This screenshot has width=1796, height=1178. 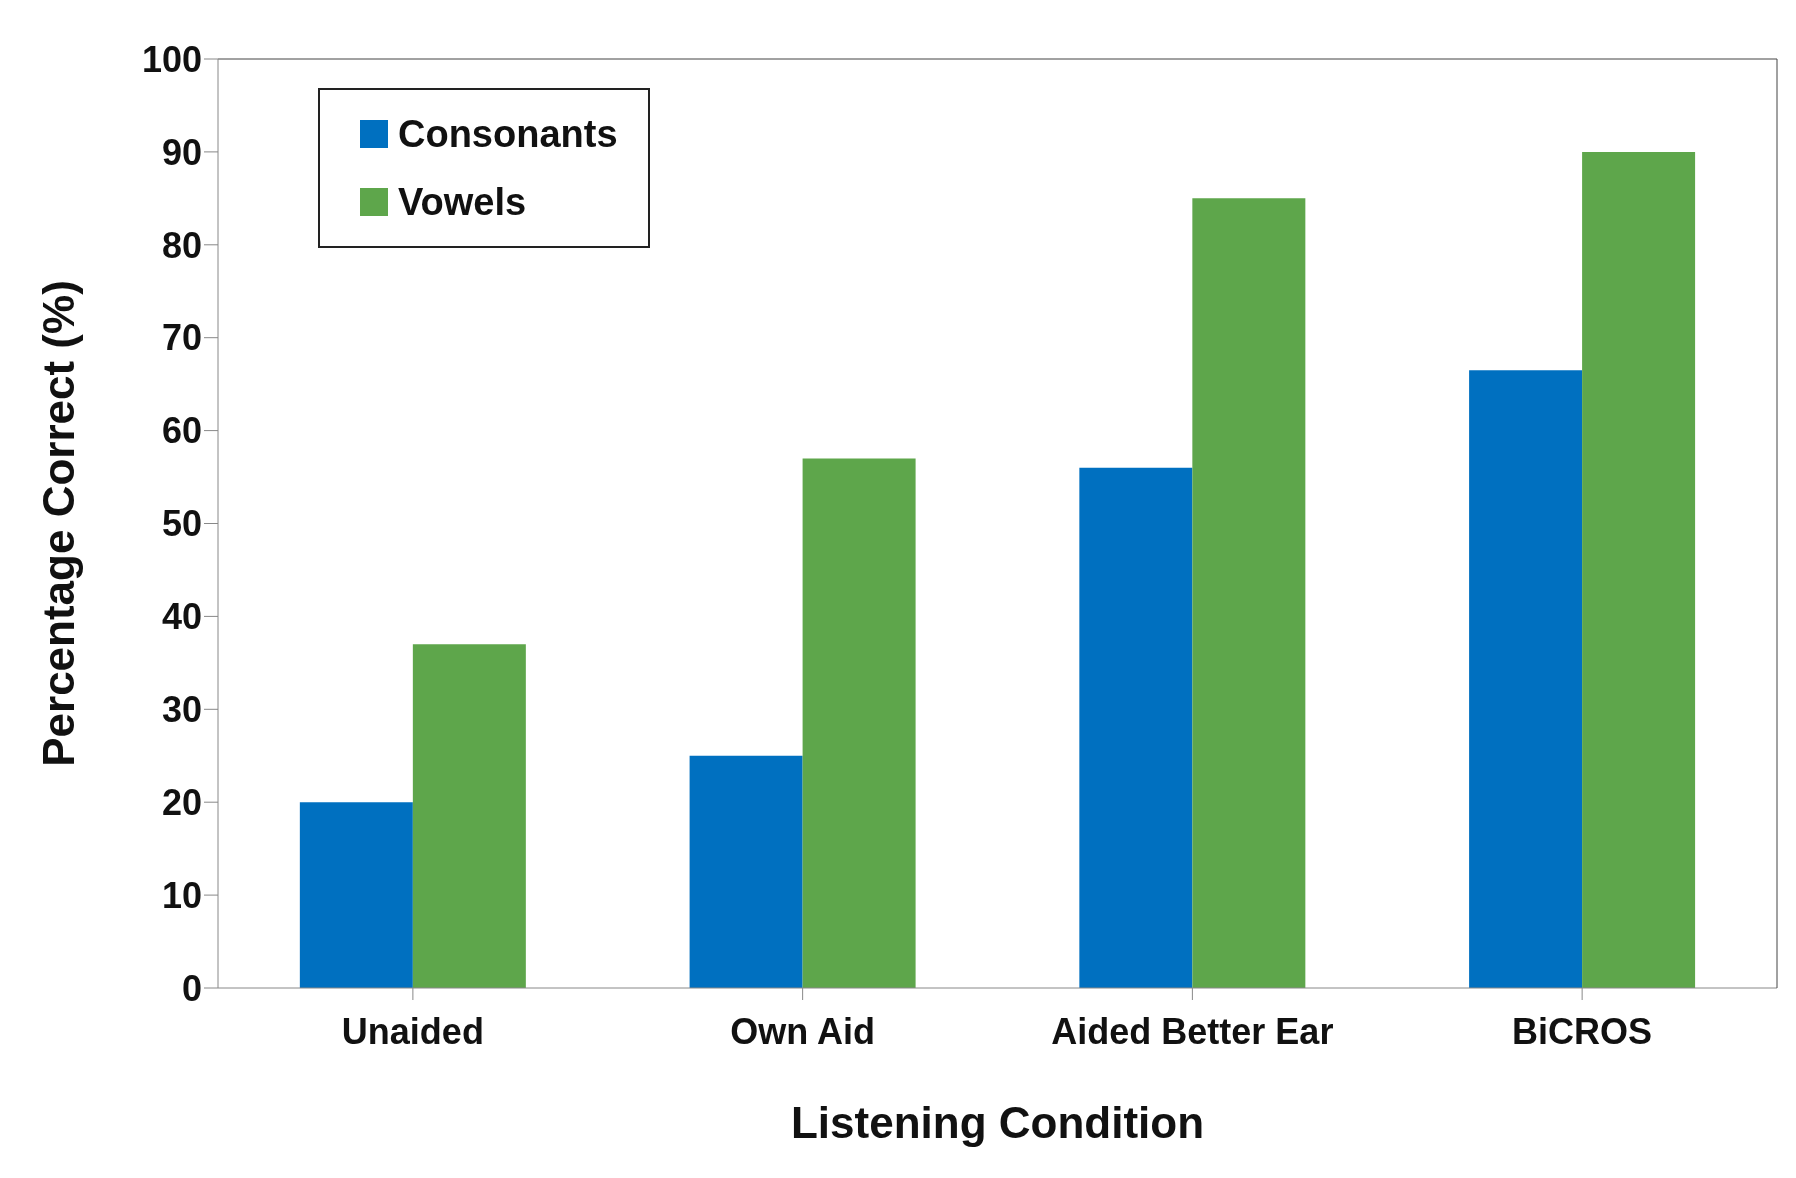 I want to click on y-tick-label: 20, so click(x=181, y=802).